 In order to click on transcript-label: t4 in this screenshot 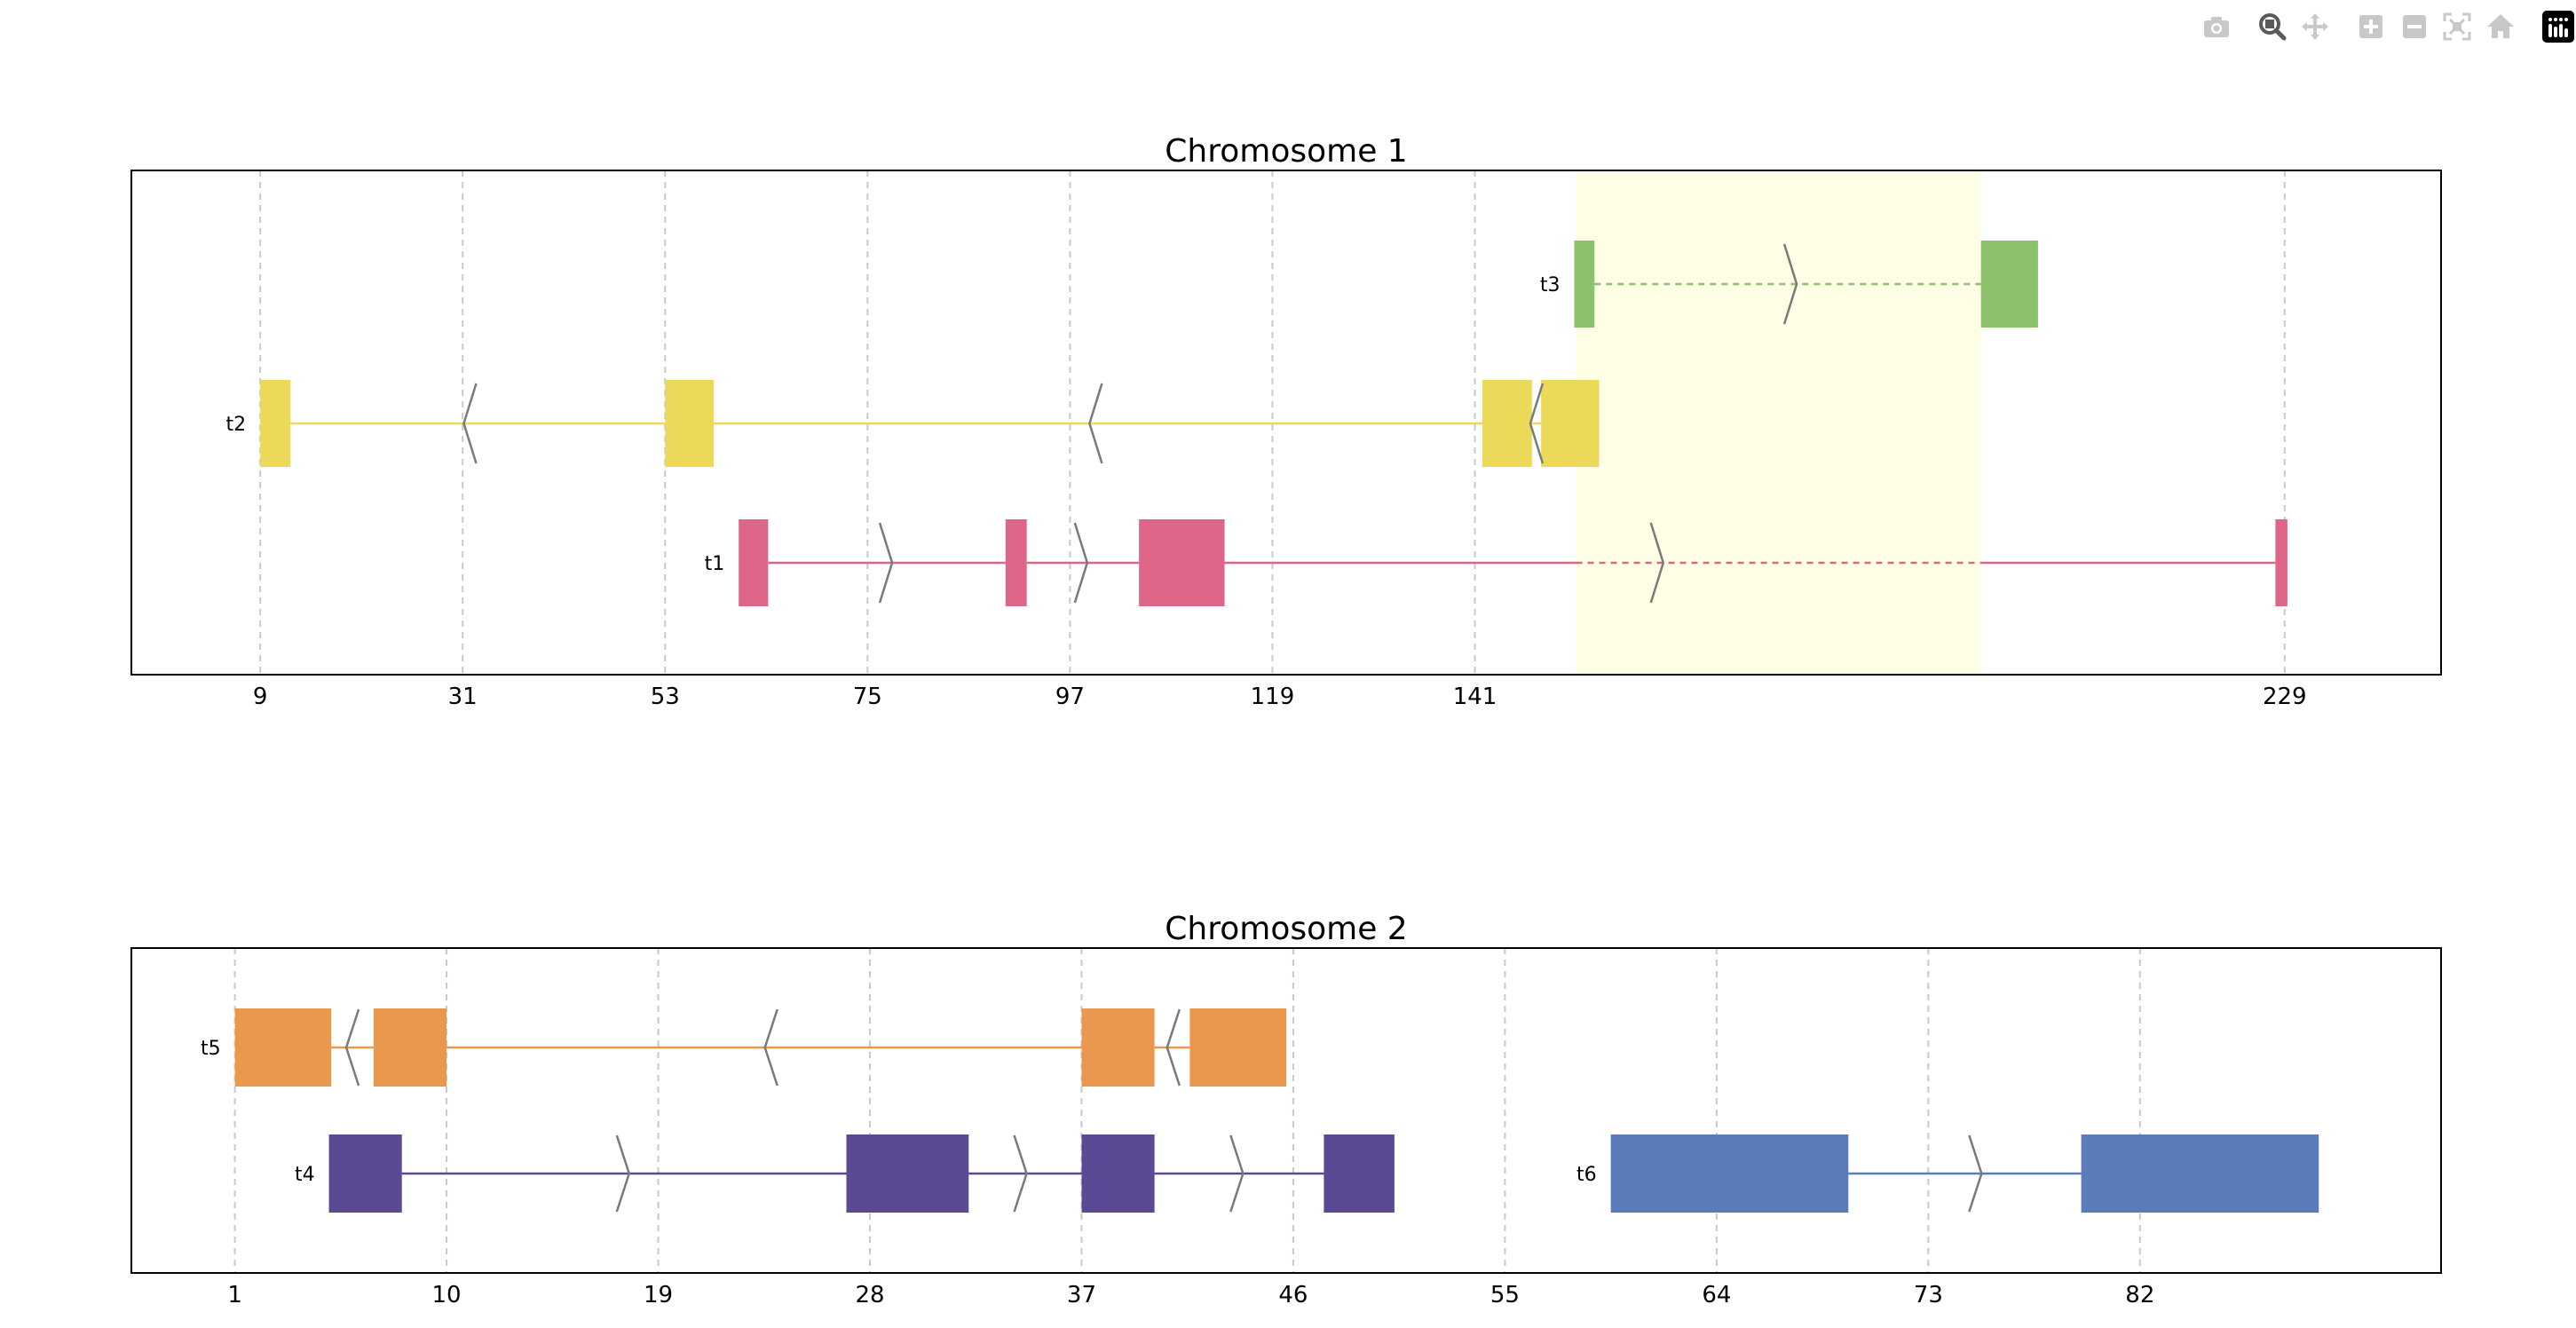, I will do `click(305, 1175)`.